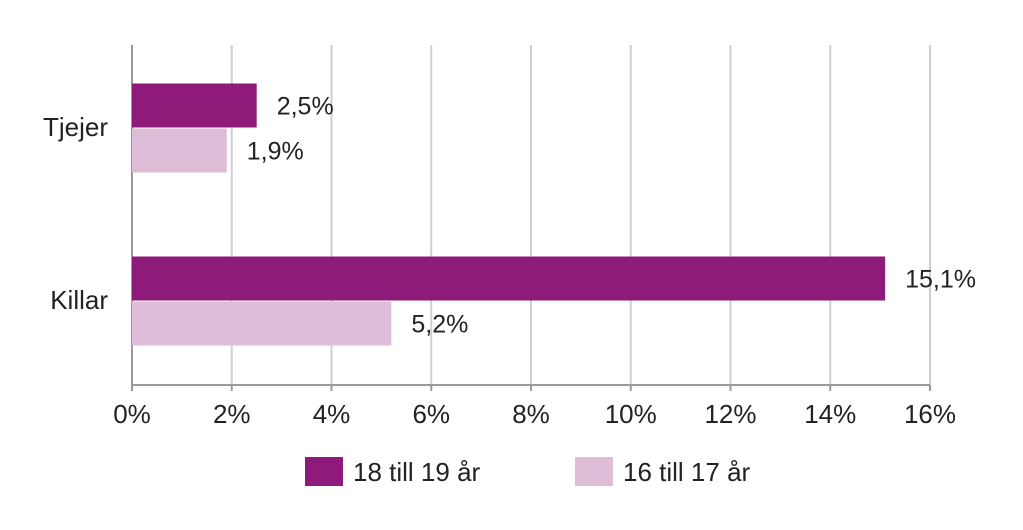  Describe the element at coordinates (232, 414) in the screenshot. I see `x-tick-label: 2%` at that location.